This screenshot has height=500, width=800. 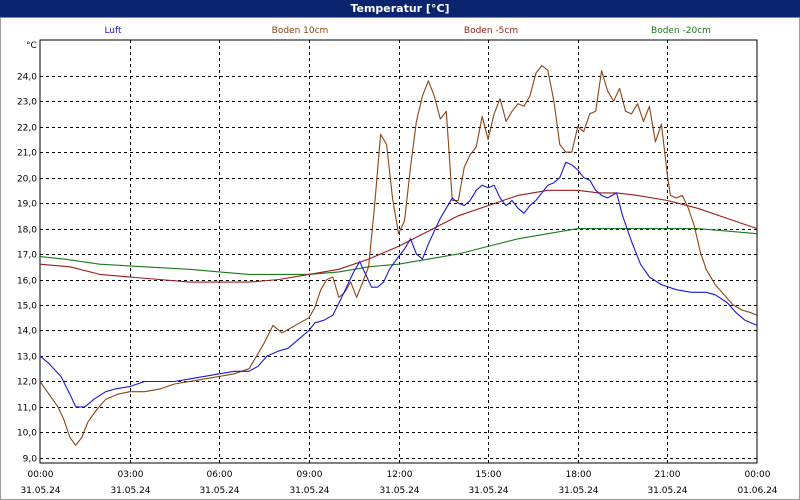 What do you see at coordinates (491, 31) in the screenshot?
I see `legend-boden-minus-5cm: Boden -5cm` at bounding box center [491, 31].